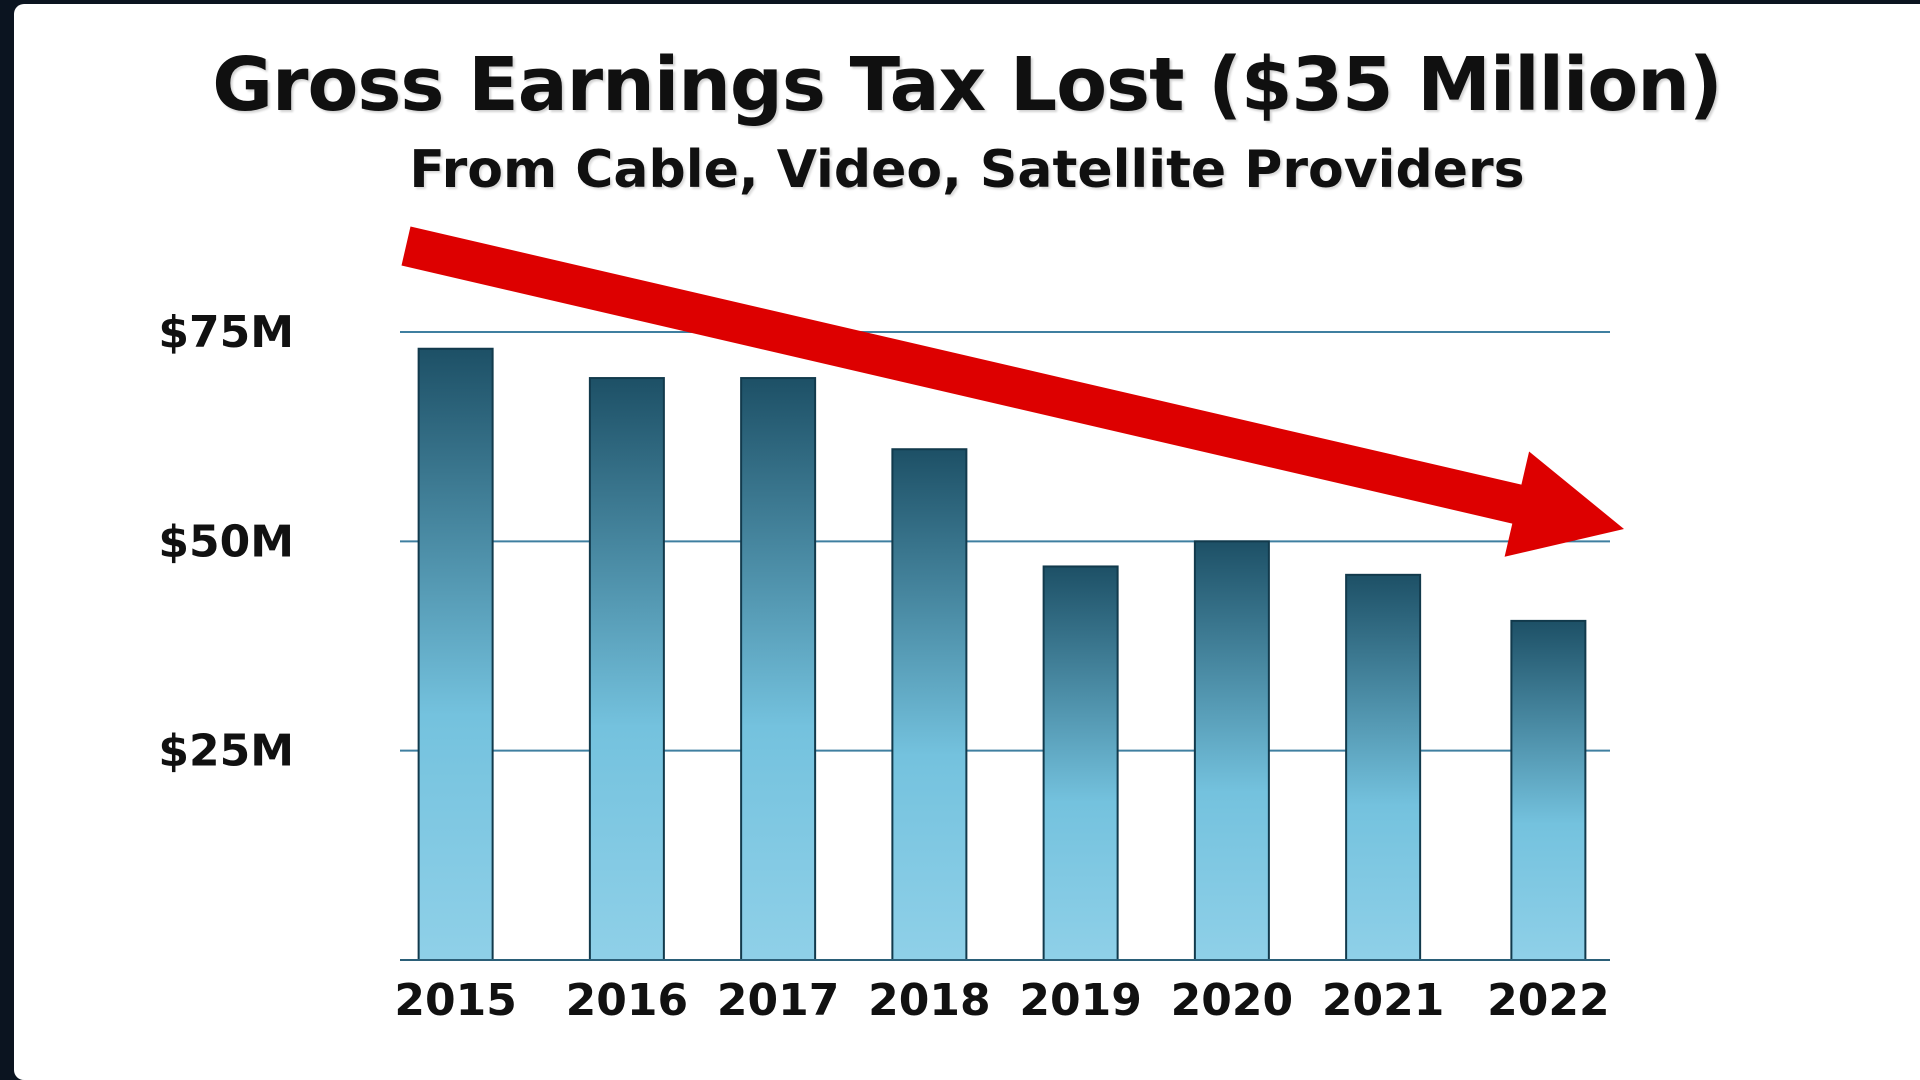 The image size is (1920, 1080). Describe the element at coordinates (1383, 1000) in the screenshot. I see `x-tick-label: 2021` at that location.